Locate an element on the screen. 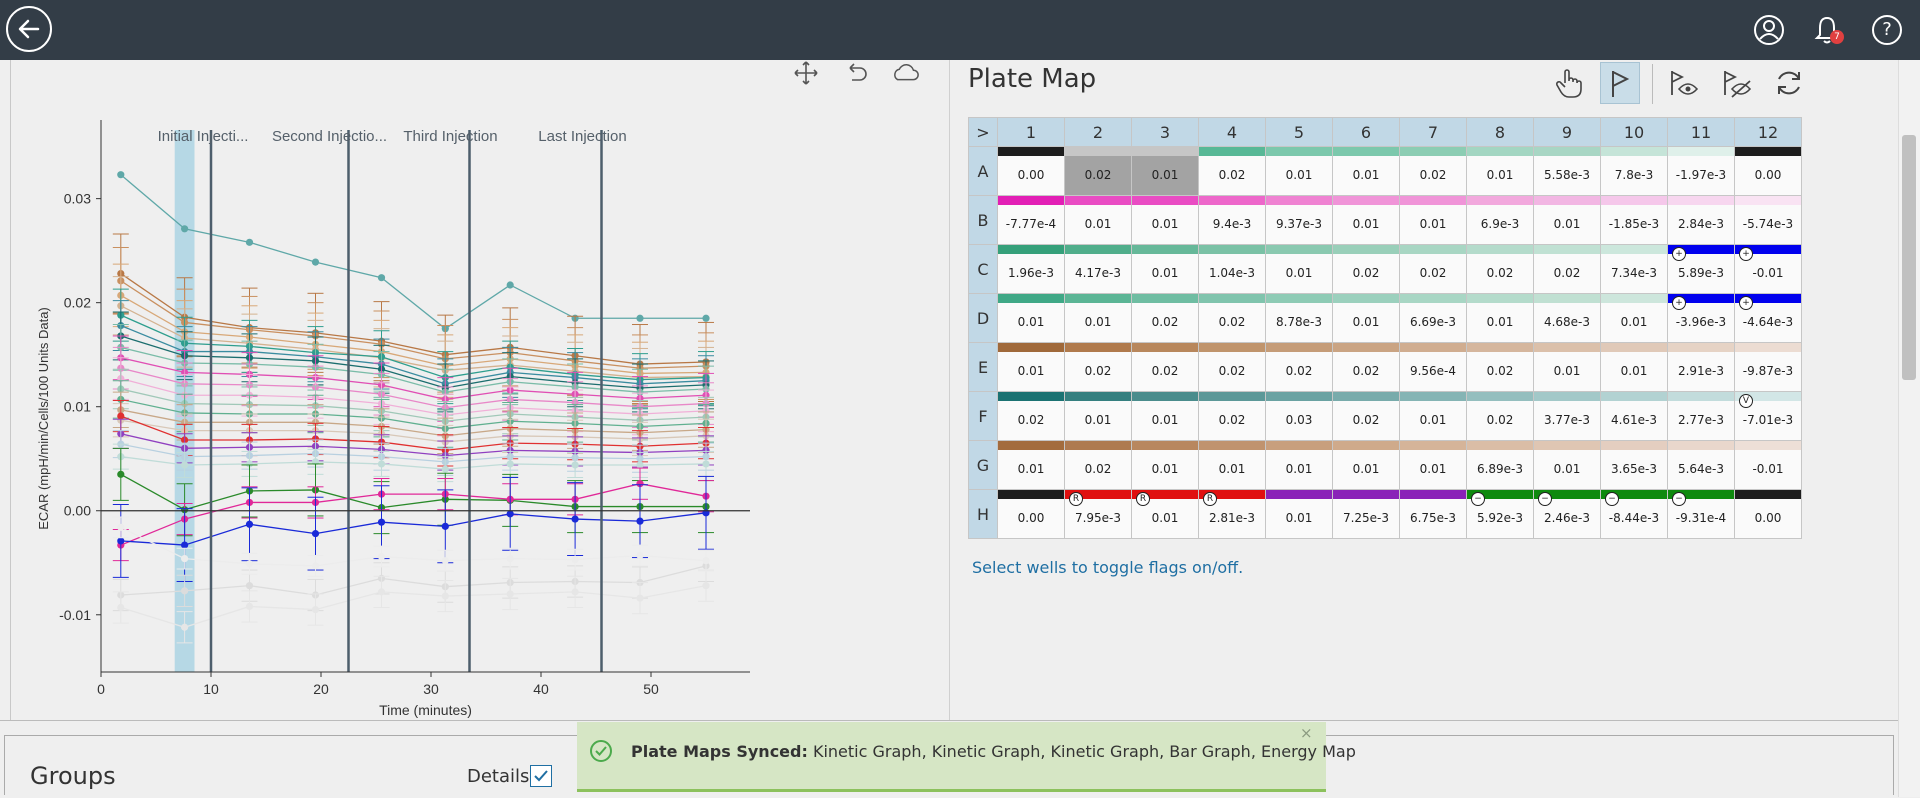  well-D5: 8.78e-3 is located at coordinates (1299, 318).